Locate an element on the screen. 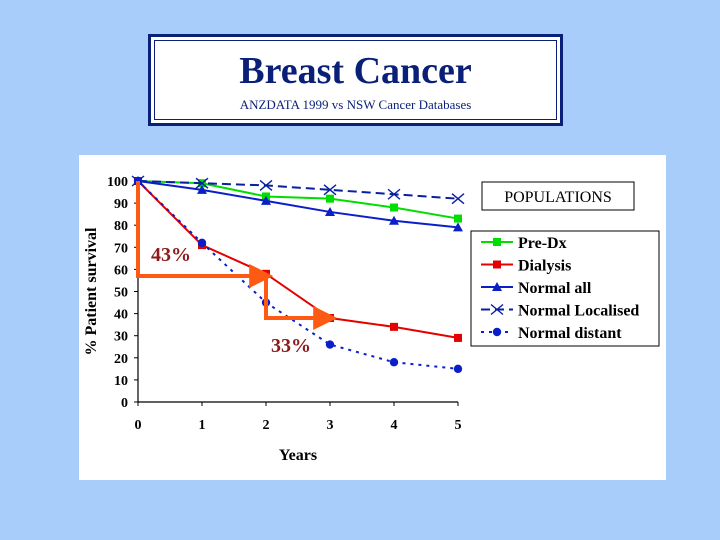 The width and height of the screenshot is (720, 540). x-tick-label: 0 is located at coordinates (138, 425).